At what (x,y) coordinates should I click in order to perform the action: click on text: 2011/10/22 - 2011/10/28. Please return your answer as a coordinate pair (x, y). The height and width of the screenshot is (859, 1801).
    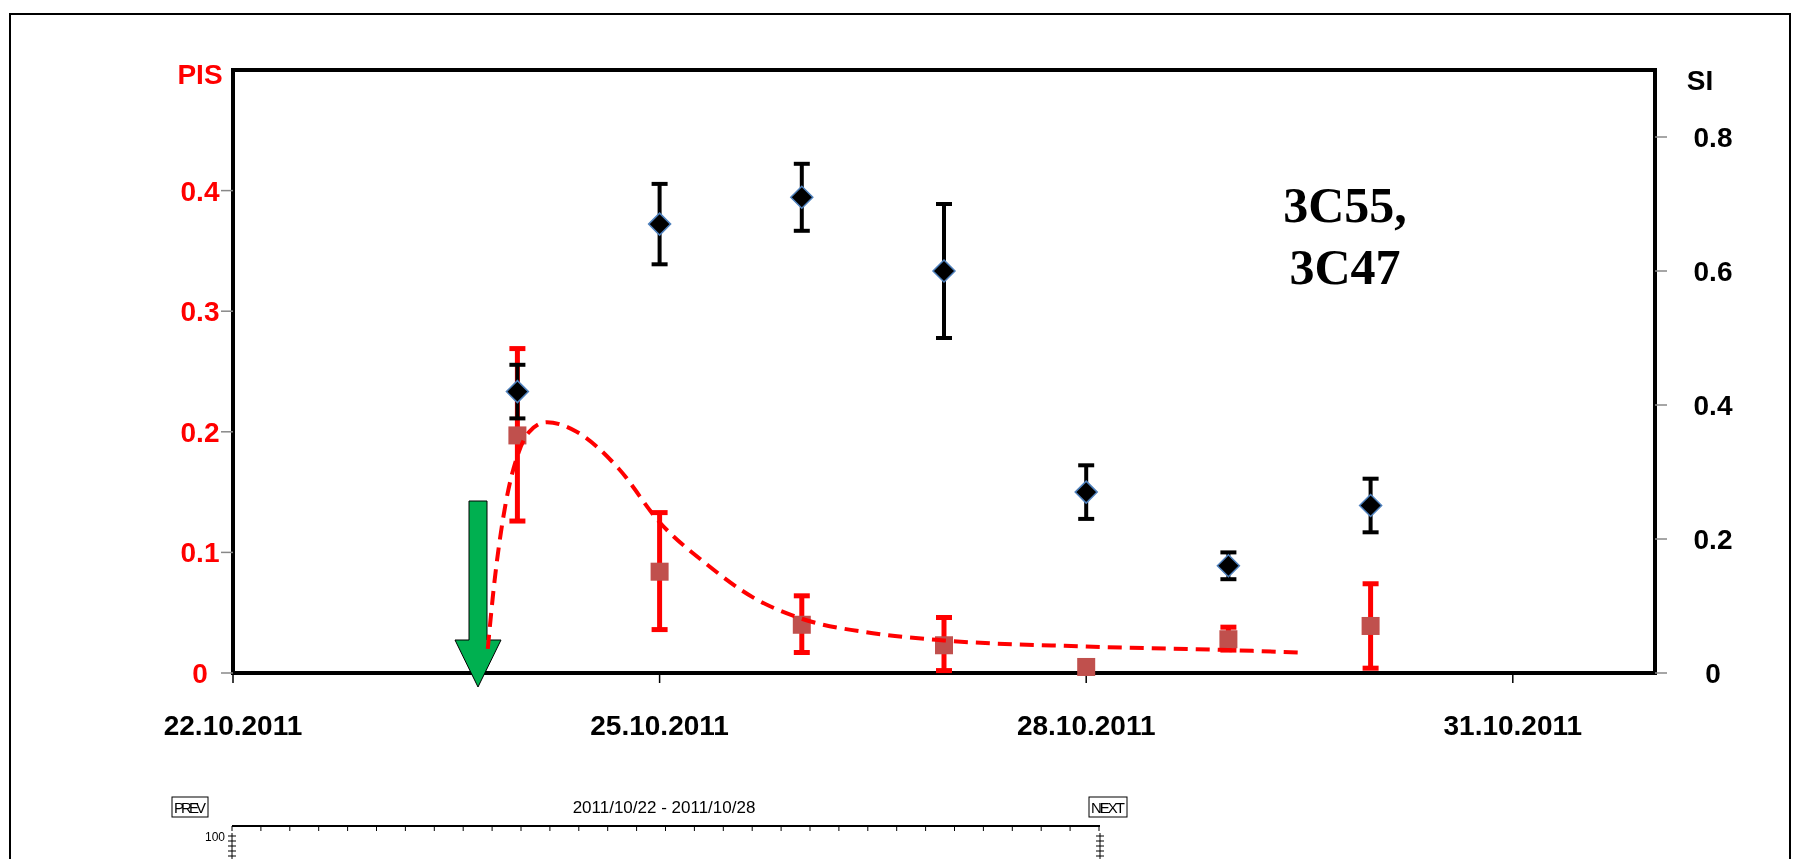
    Looking at the image, I should click on (664, 807).